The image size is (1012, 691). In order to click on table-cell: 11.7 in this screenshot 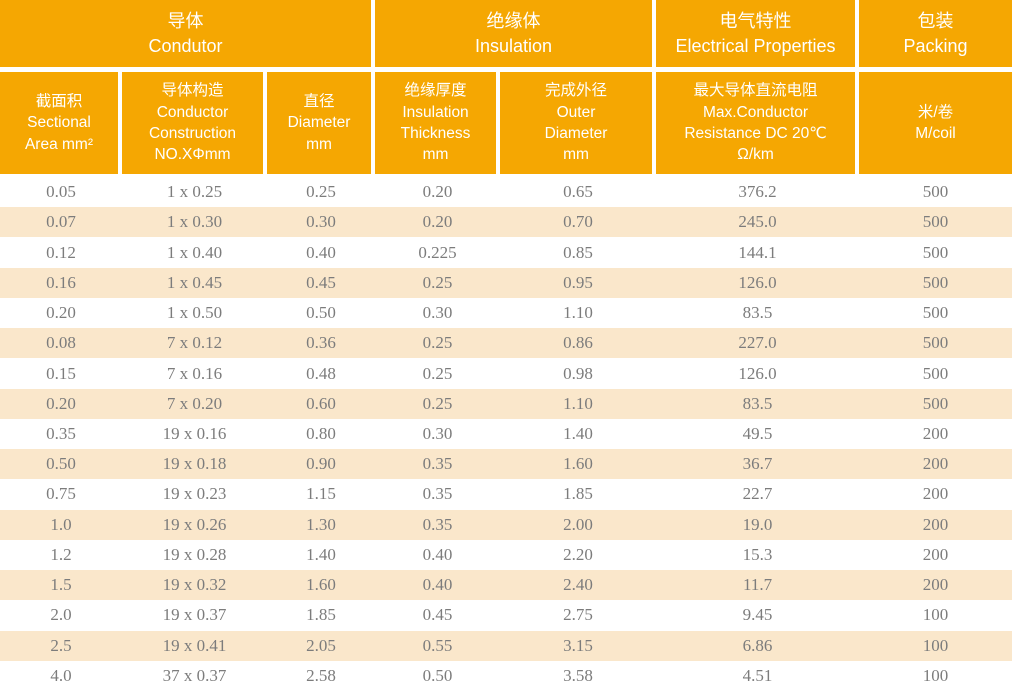, I will do `click(758, 585)`.